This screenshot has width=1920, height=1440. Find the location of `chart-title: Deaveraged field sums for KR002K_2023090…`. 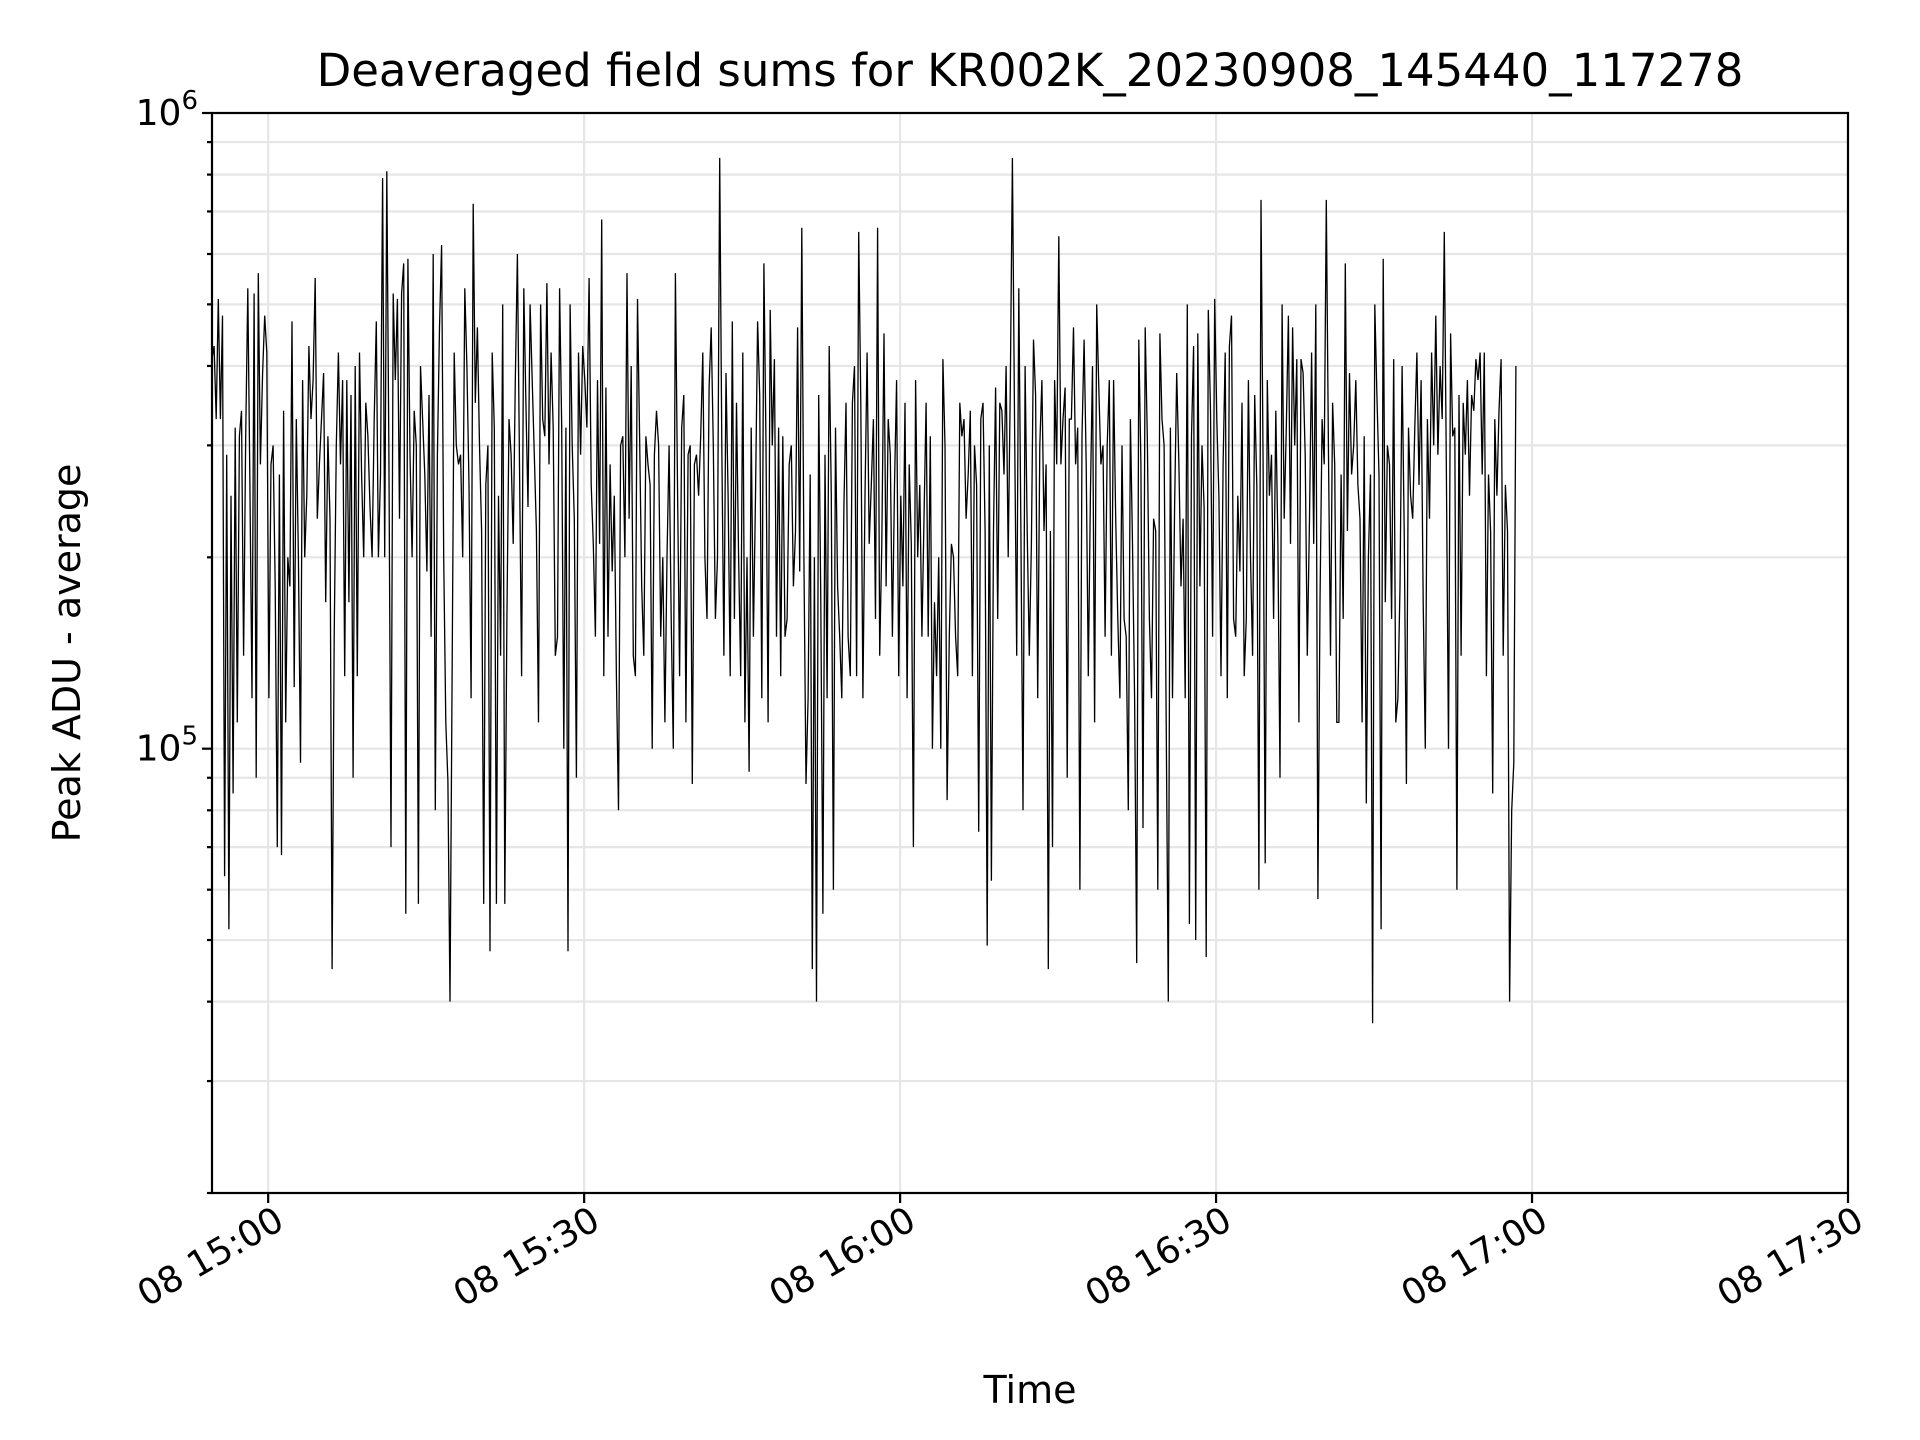

chart-title: Deaveraged field sums for KR002K_2023090… is located at coordinates (1030, 70).